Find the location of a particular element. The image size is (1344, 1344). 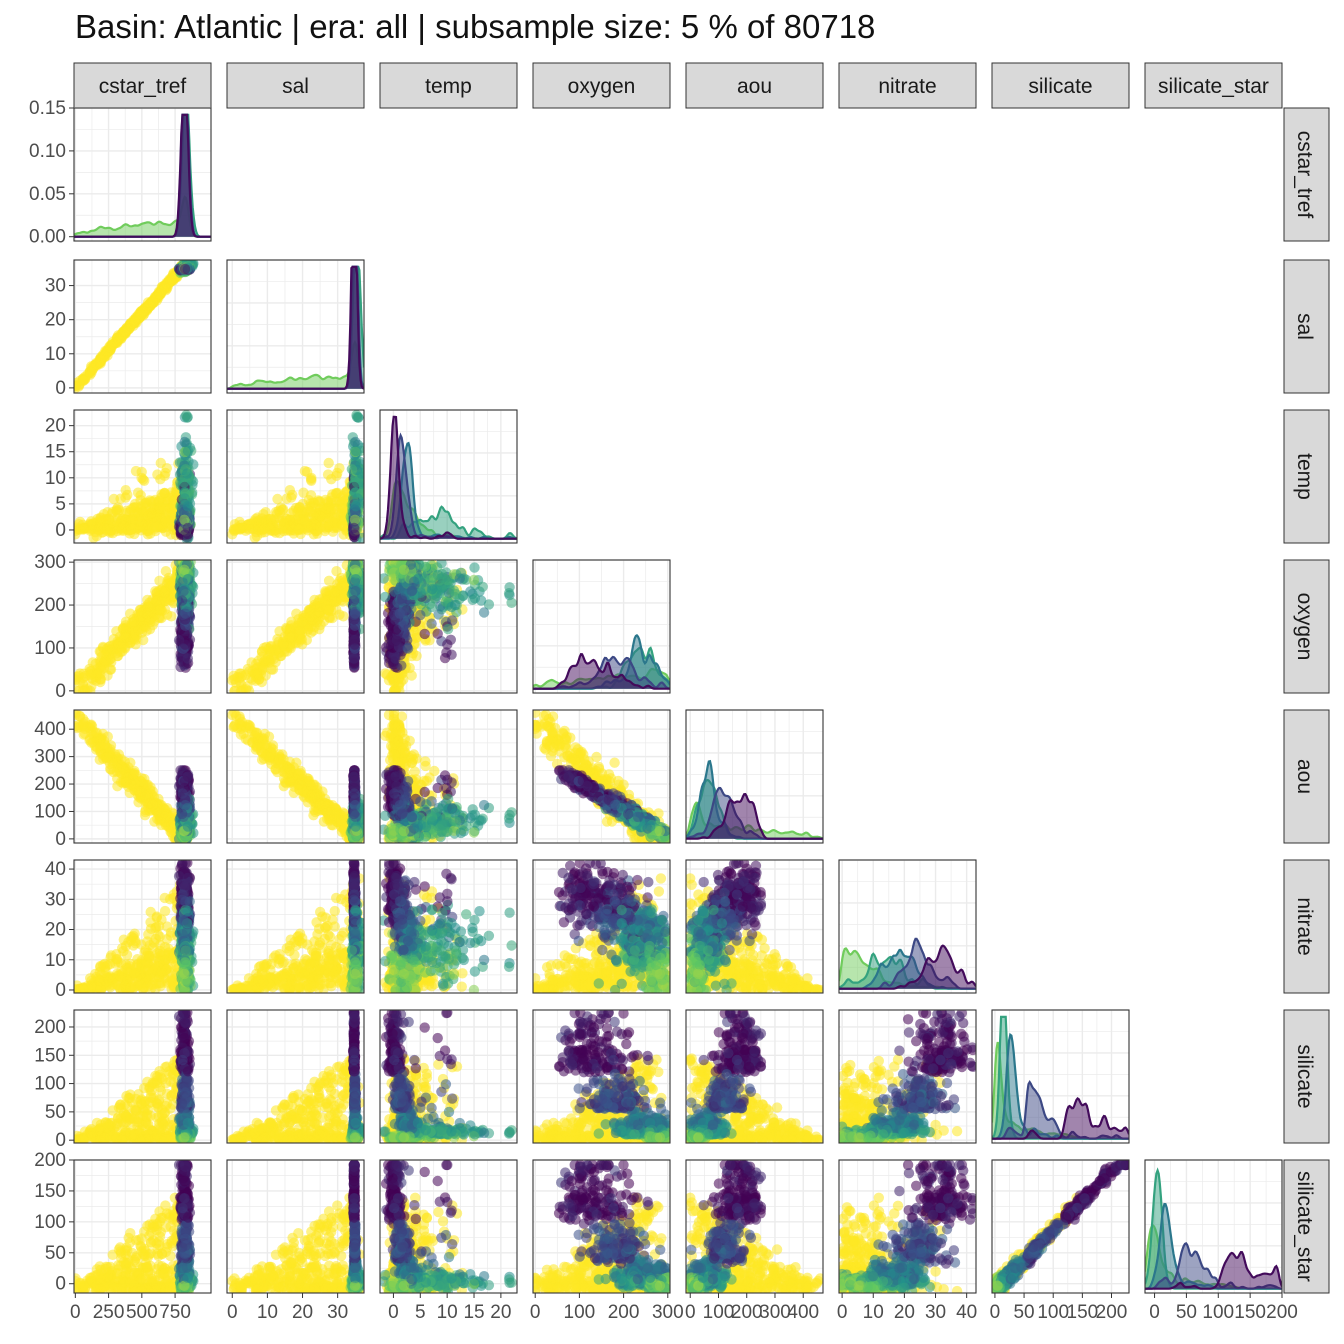

density-area-sal is located at coordinates (295, 327).